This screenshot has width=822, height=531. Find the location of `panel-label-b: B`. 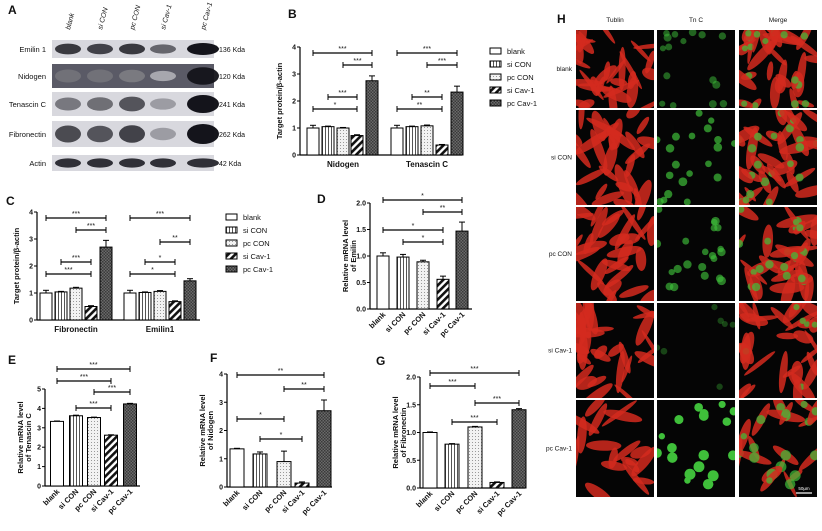

panel-label-b: B is located at coordinates (292, 14).